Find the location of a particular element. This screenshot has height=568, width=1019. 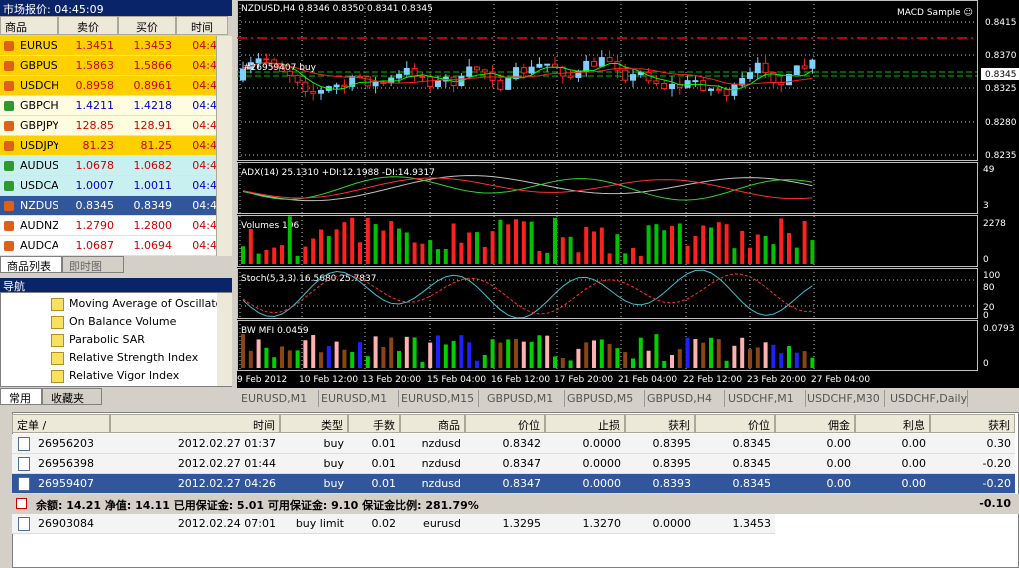

mw-cell: 128.85 is located at coordinates (88, 126).